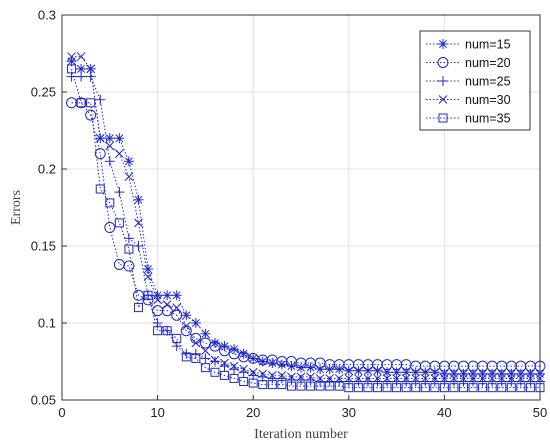 This screenshot has width=550, height=446. I want to click on x-tick-label: 40, so click(444, 412).